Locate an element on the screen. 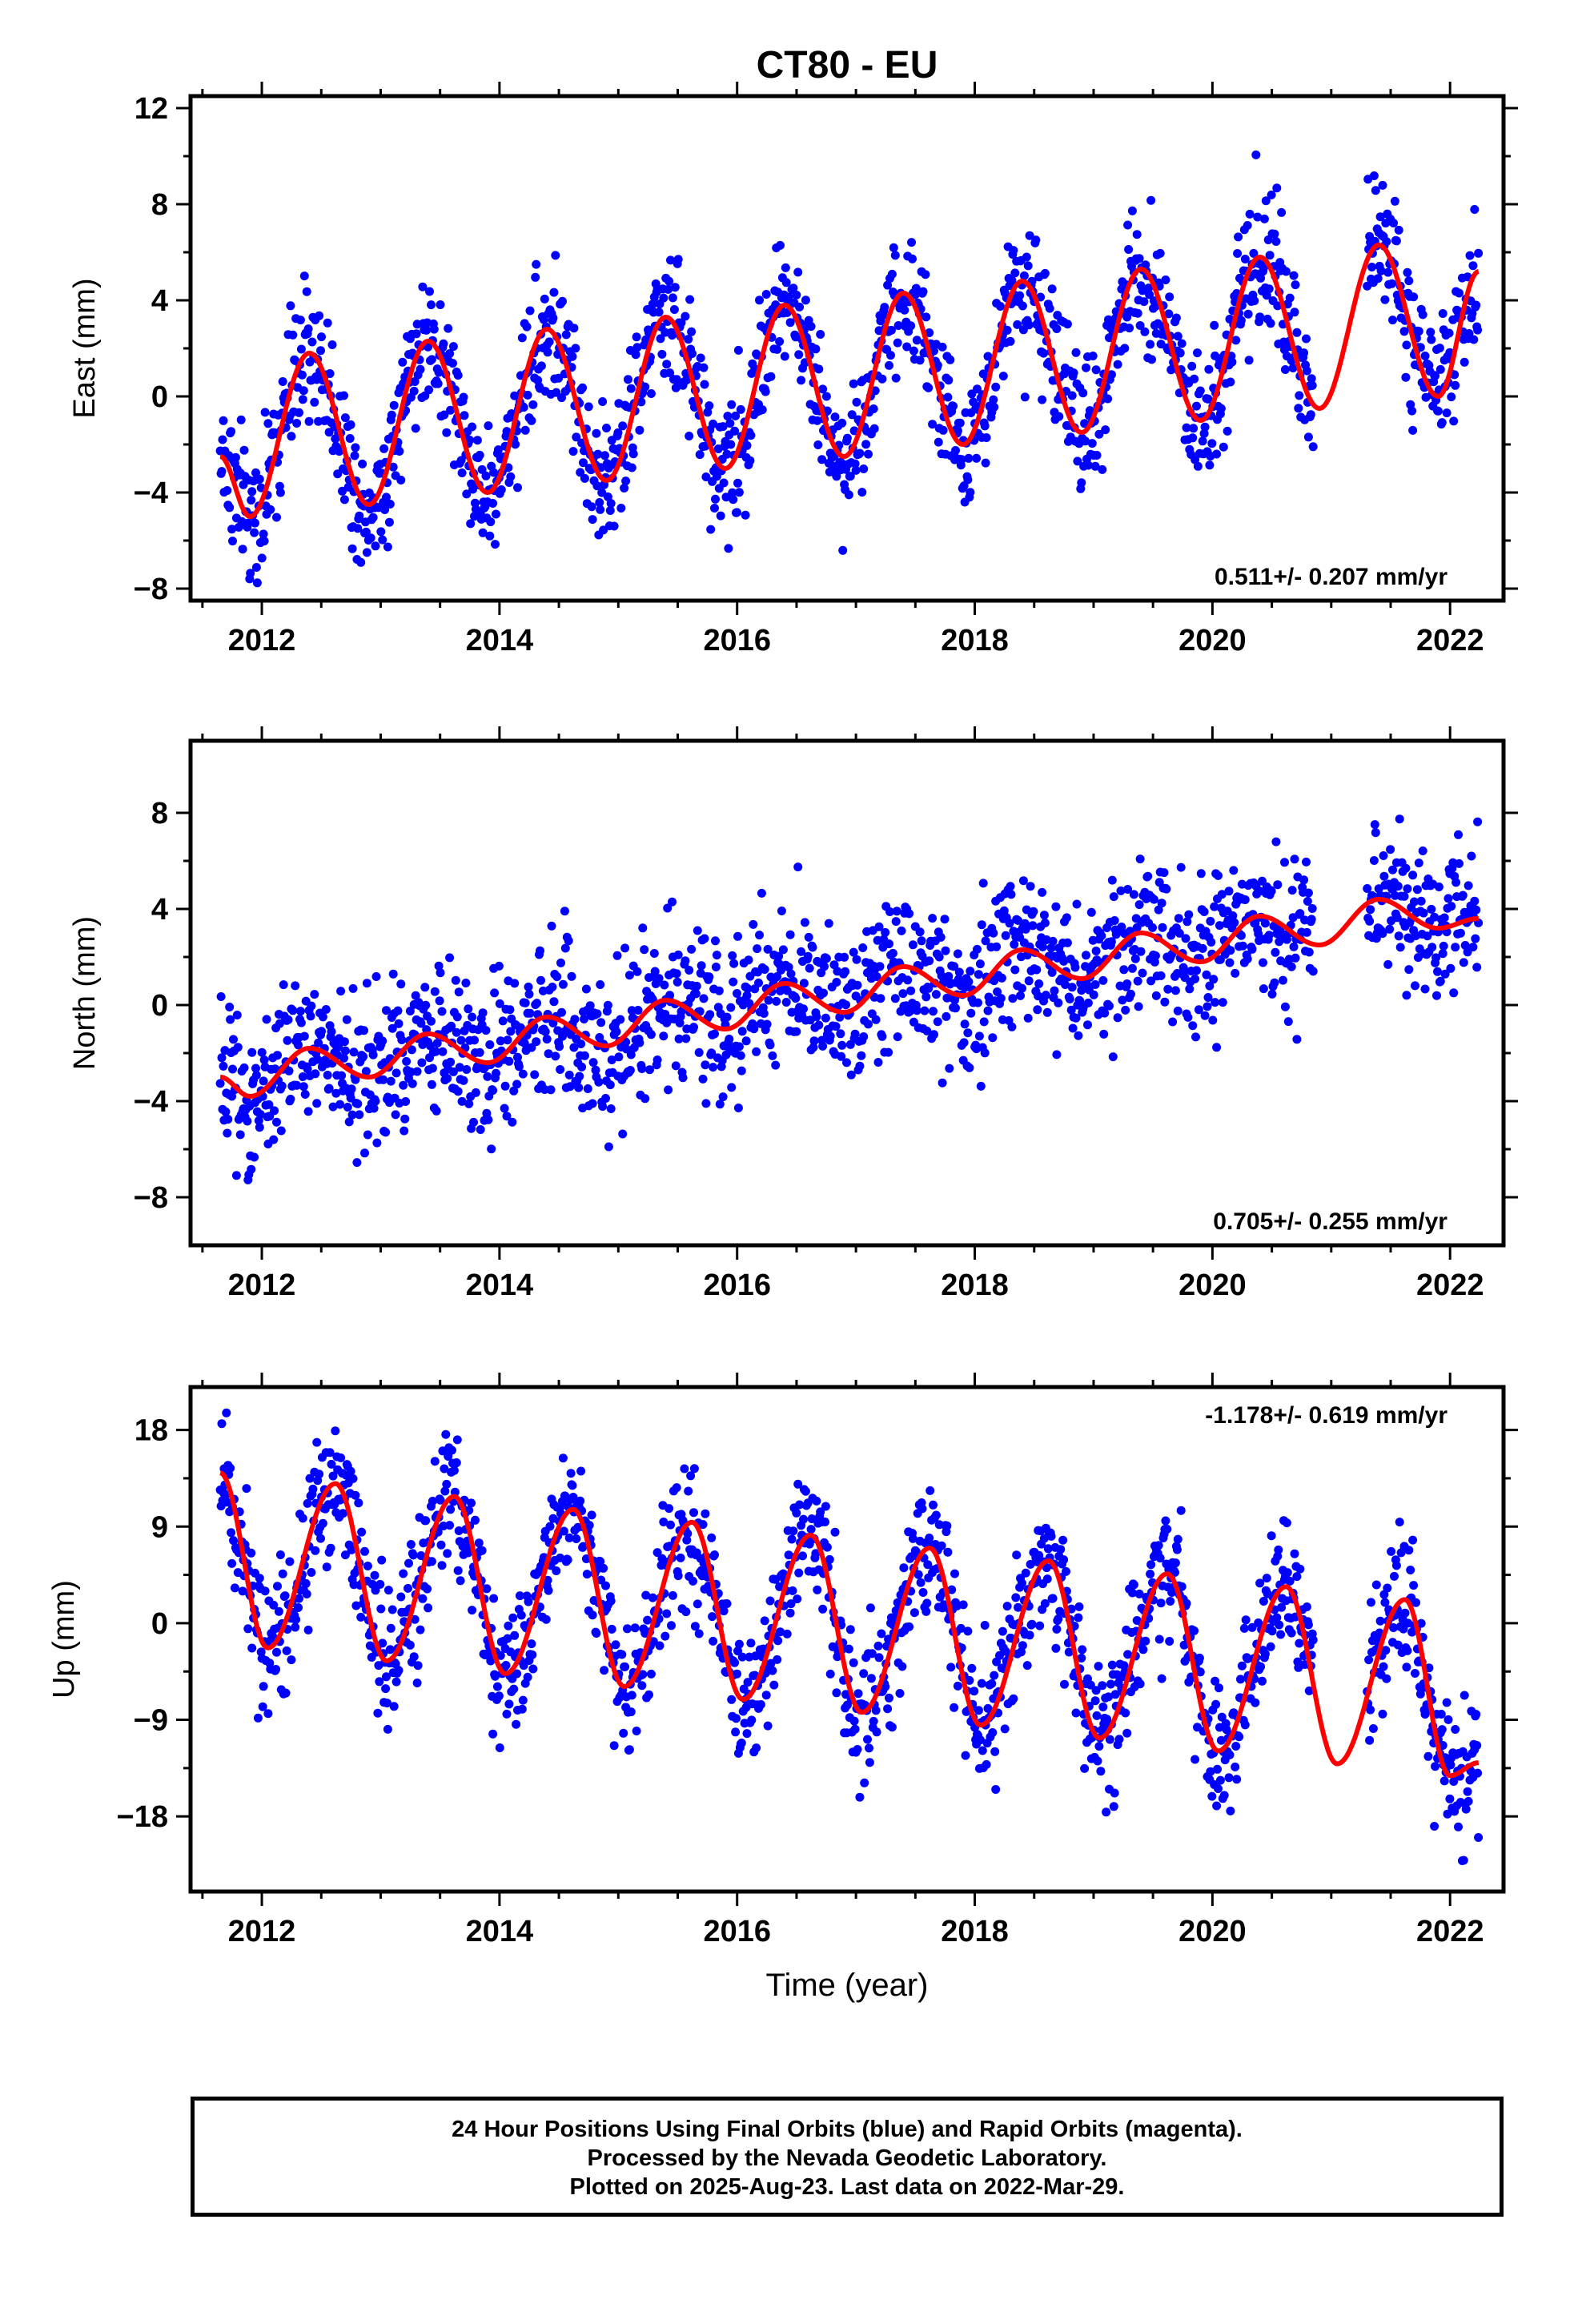  up-x-tick-label: 2014 is located at coordinates (500, 1931).